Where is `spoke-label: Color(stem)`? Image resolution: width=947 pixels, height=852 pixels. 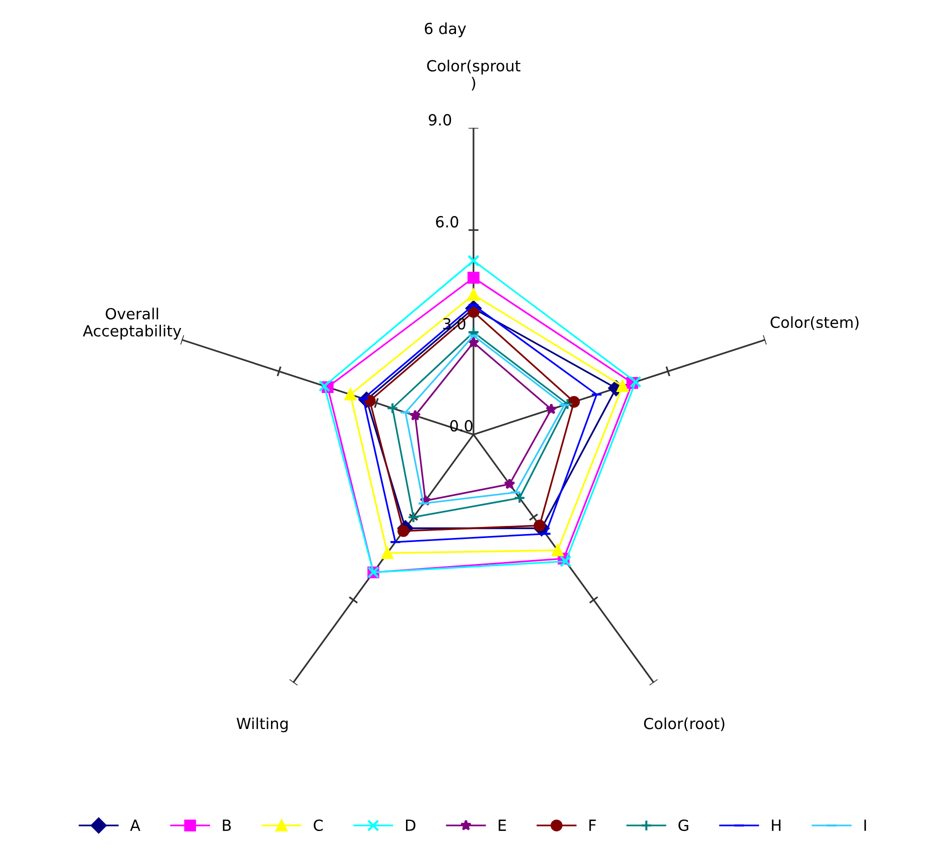 spoke-label: Color(stem) is located at coordinates (814, 323).